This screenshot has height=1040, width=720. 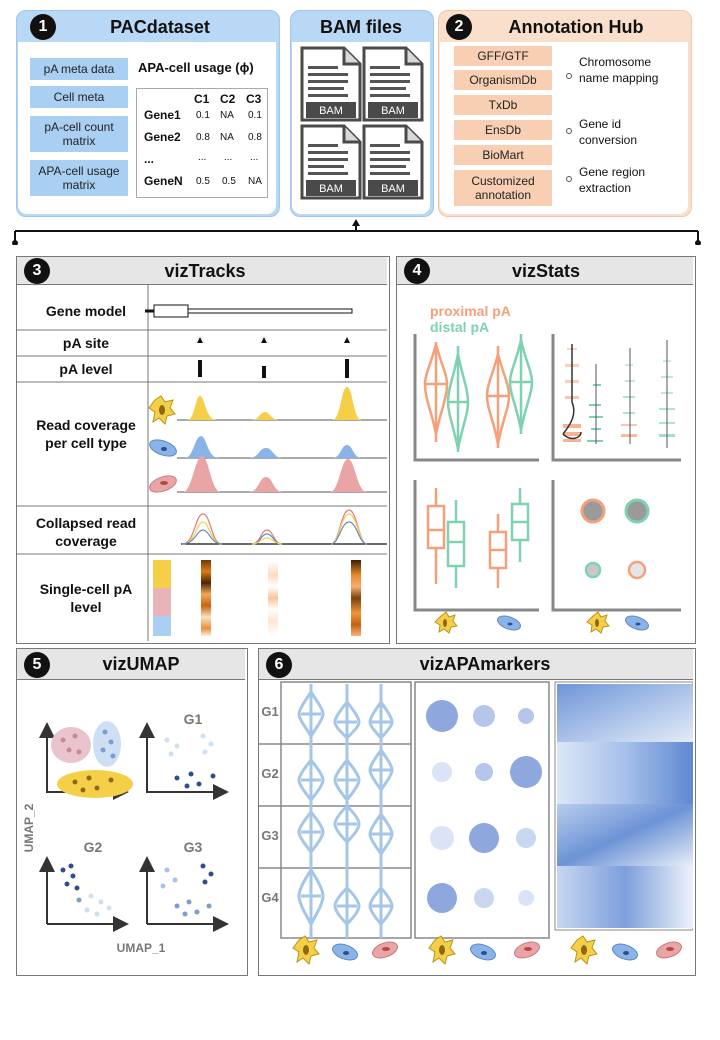 I want to click on track-label-pa-site: pA site, so click(x=86, y=343).